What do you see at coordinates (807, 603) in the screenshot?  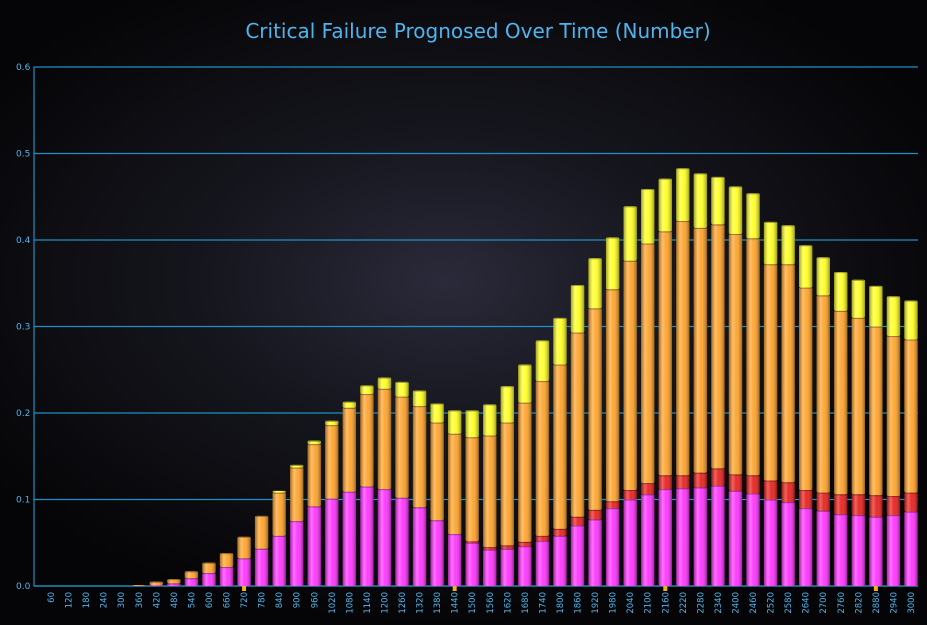 I see `x-tick-label: 2640` at bounding box center [807, 603].